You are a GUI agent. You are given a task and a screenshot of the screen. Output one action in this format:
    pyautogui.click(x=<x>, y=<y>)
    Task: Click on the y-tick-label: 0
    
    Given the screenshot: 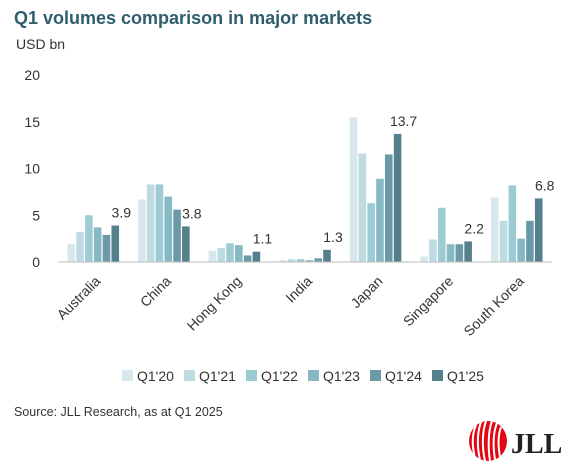 What is the action you would take?
    pyautogui.click(x=36, y=262)
    